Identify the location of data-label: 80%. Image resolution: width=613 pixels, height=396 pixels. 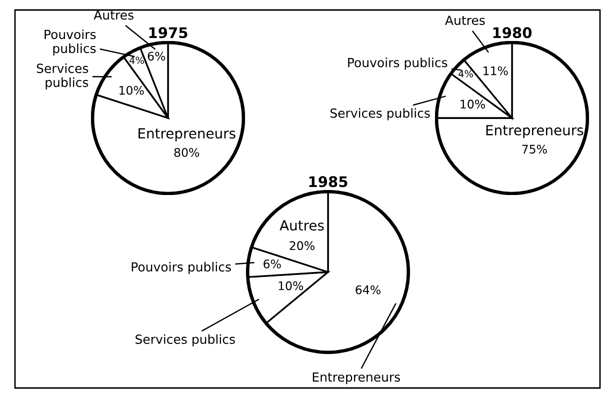
(187, 152).